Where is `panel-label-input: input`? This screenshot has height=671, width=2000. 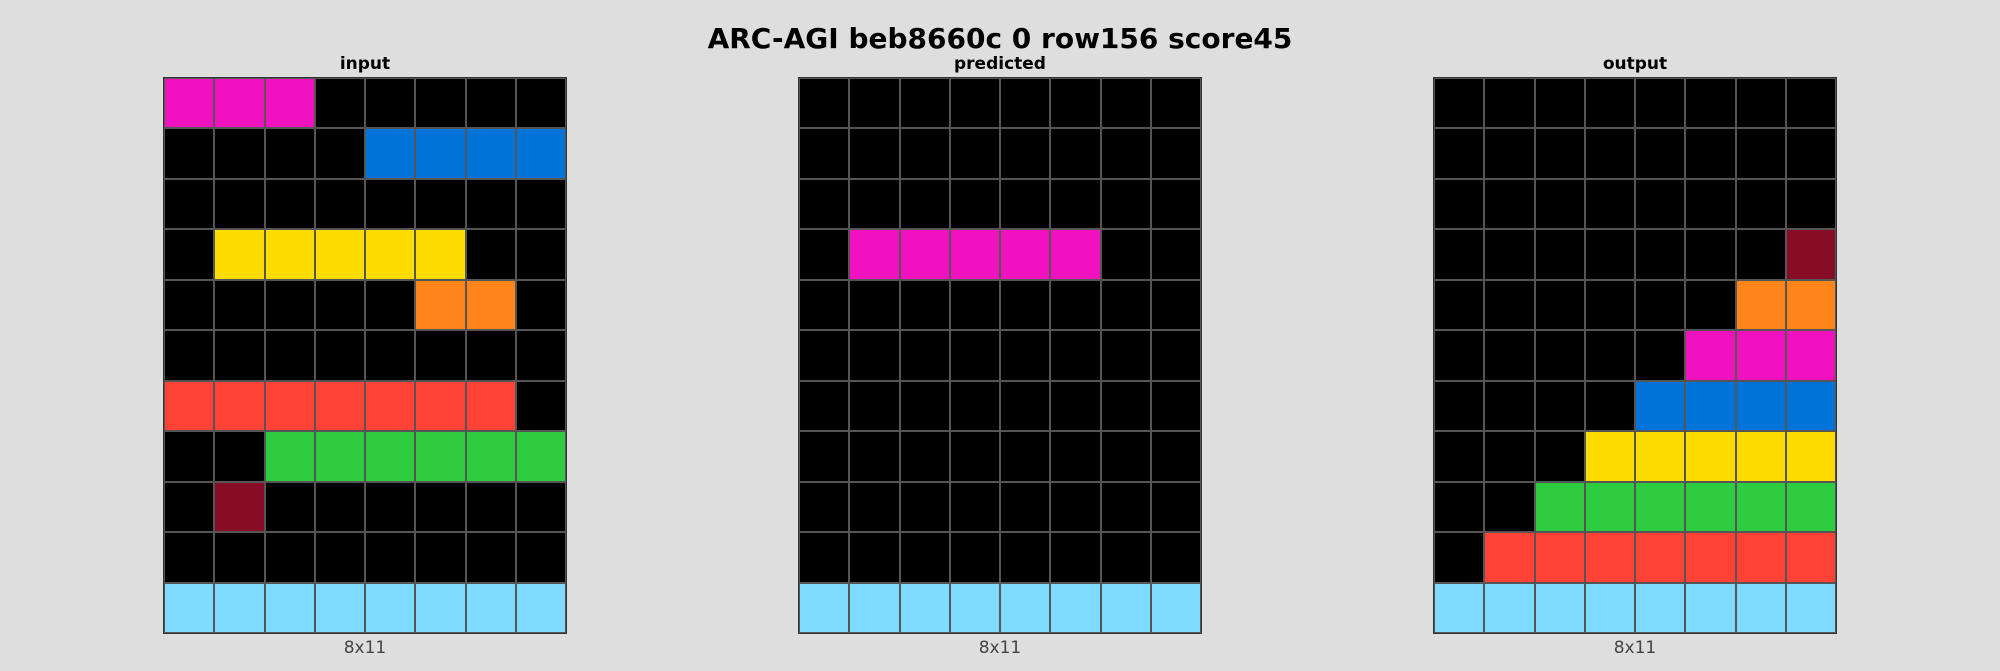
panel-label-input: input is located at coordinates (365, 64).